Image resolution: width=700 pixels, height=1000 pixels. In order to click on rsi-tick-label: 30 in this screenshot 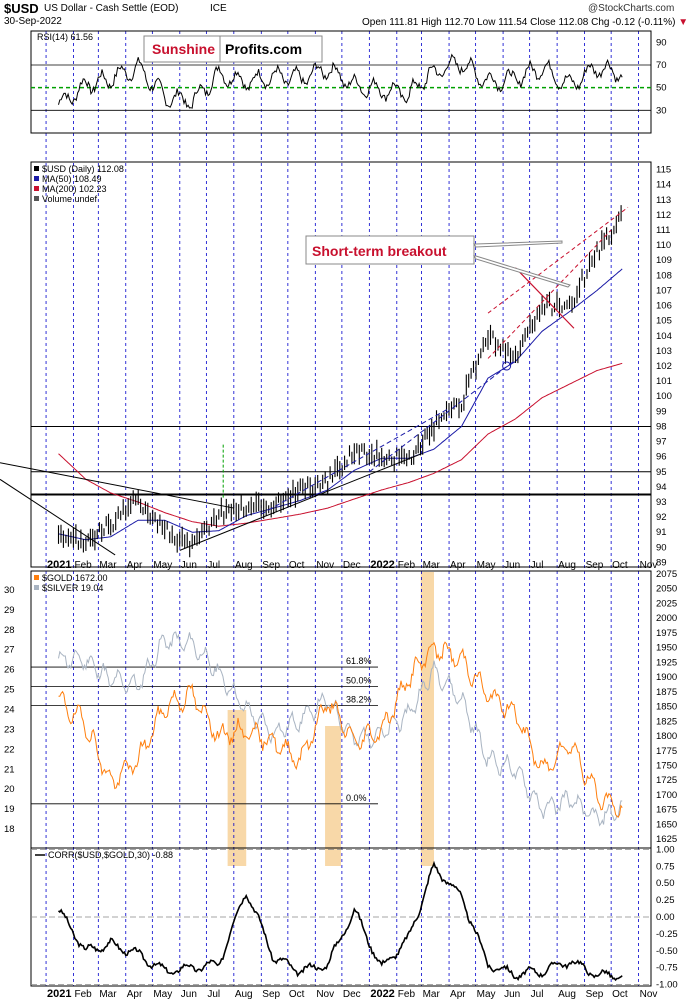, I will do `click(661, 110)`.